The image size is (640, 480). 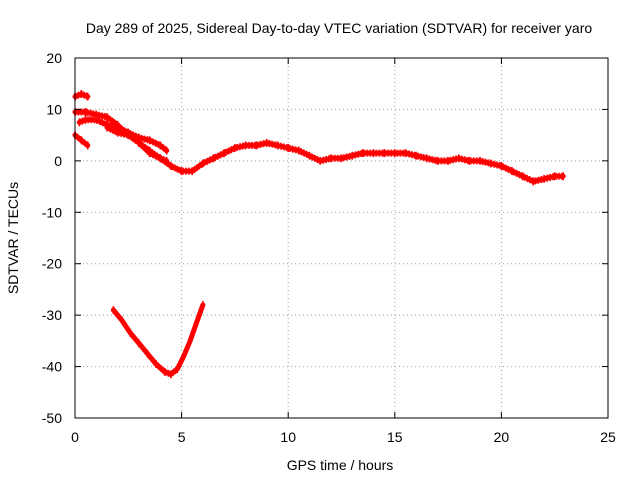 I want to click on y-axis-label: SDTVAR / TECUs, so click(x=13, y=238).